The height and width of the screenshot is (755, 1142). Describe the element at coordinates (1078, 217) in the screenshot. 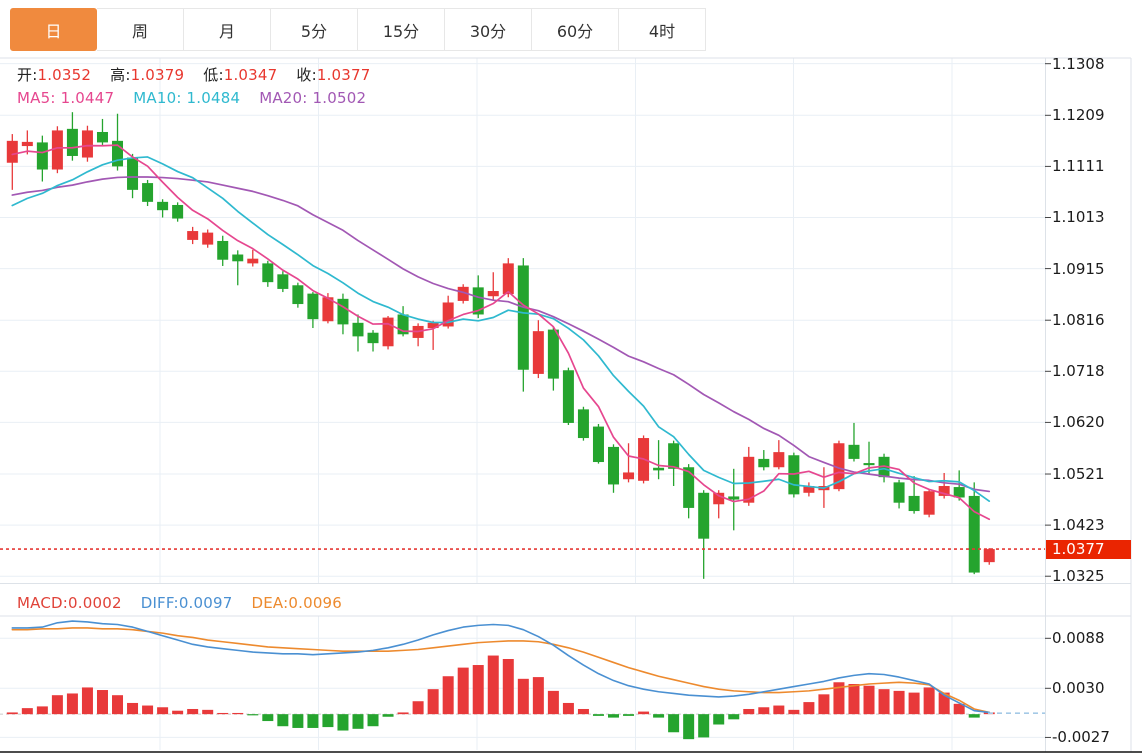

I see `price-tick-1.1013: 1.1013` at that location.